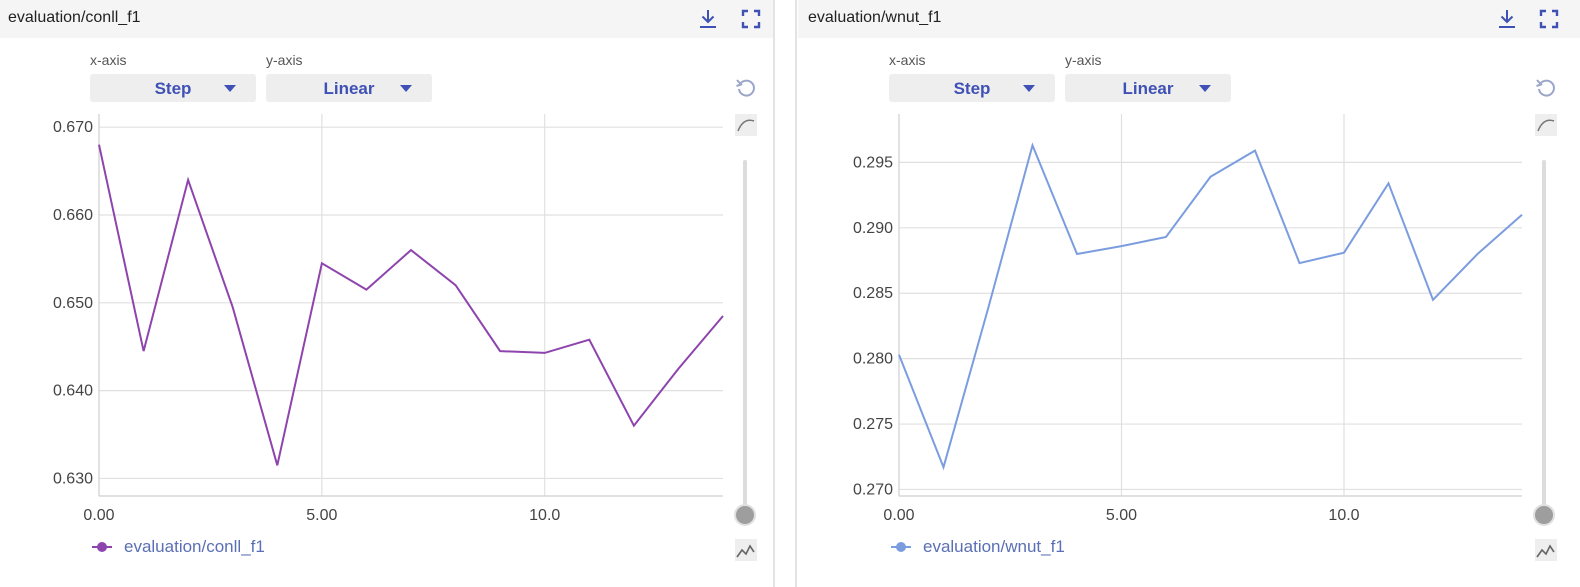  Describe the element at coordinates (1189, 19) in the screenshot. I see `panel-header: evaluation/wnut_f1` at that location.